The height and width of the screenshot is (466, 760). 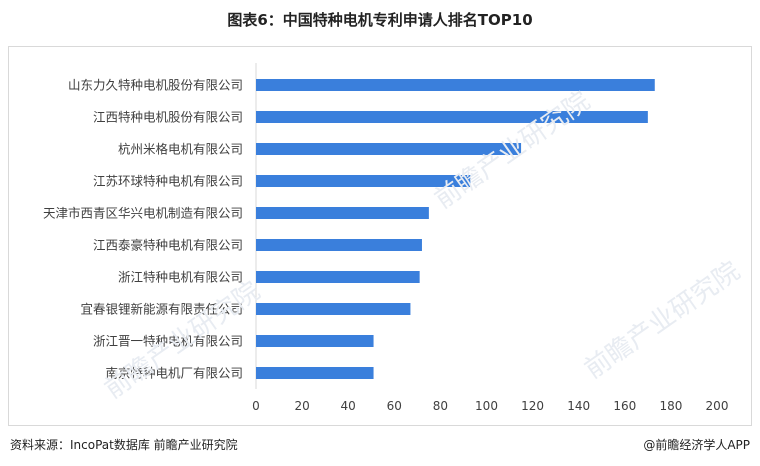 What do you see at coordinates (394, 406) in the screenshot?
I see `x-tick-label: 60` at bounding box center [394, 406].